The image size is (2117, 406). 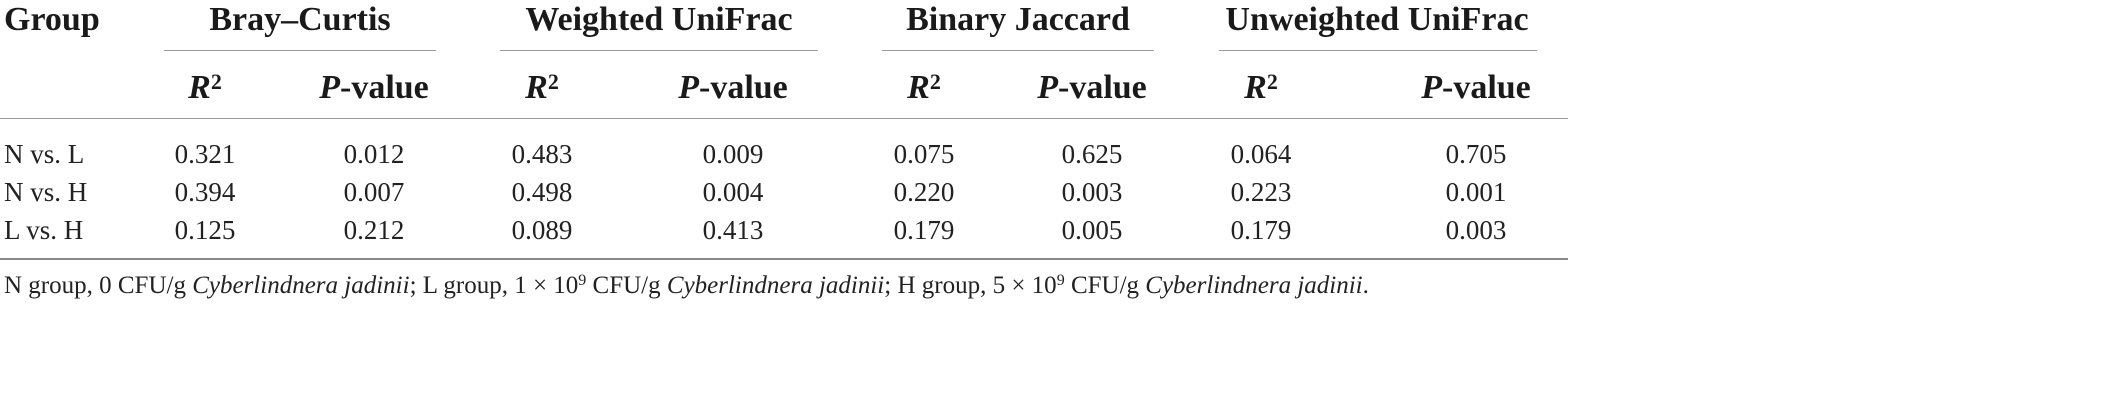 What do you see at coordinates (205, 87) in the screenshot?
I see `subheader-r2-bray: R2` at bounding box center [205, 87].